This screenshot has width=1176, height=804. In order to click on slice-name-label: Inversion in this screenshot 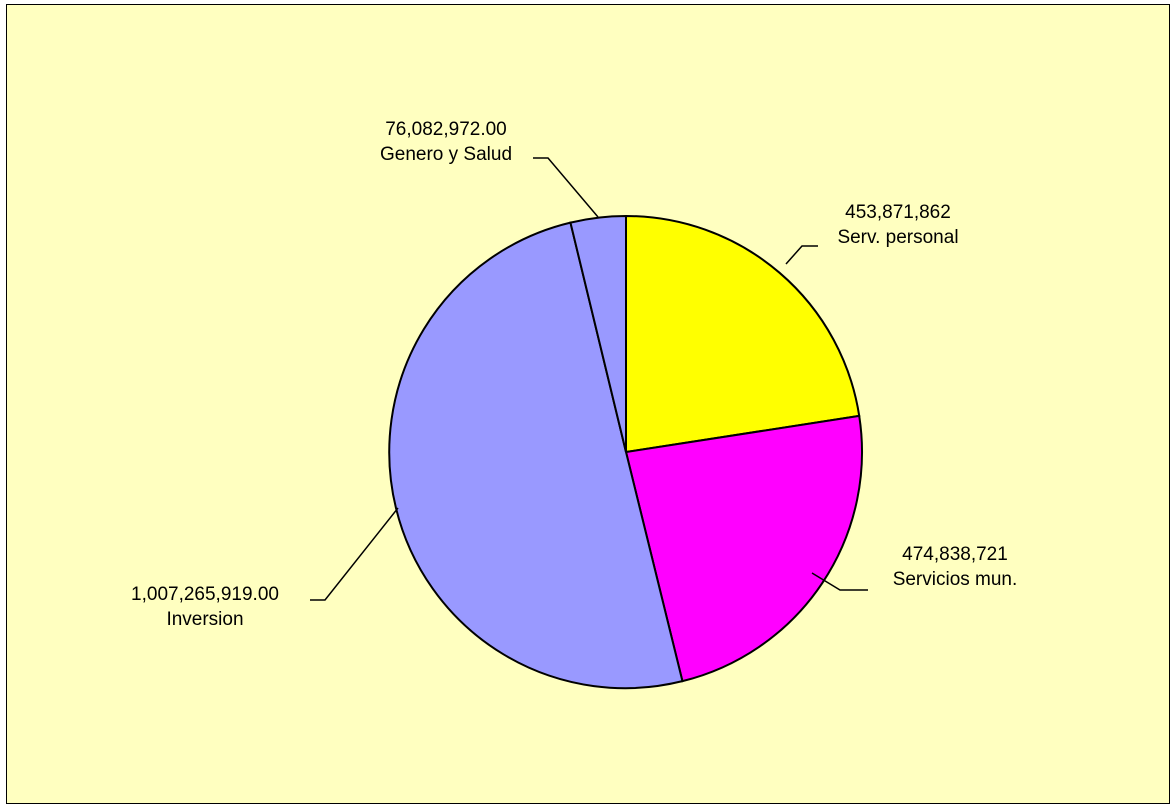, I will do `click(204, 619)`.